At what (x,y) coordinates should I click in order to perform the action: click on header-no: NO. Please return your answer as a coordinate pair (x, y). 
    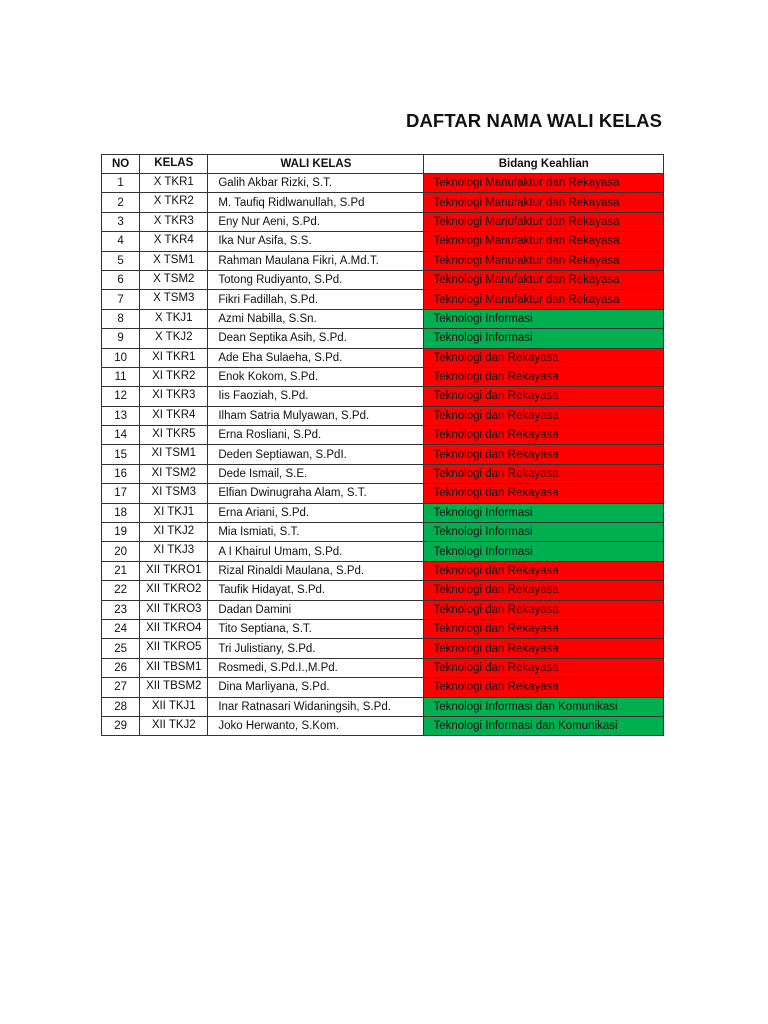
    Looking at the image, I should click on (120, 164).